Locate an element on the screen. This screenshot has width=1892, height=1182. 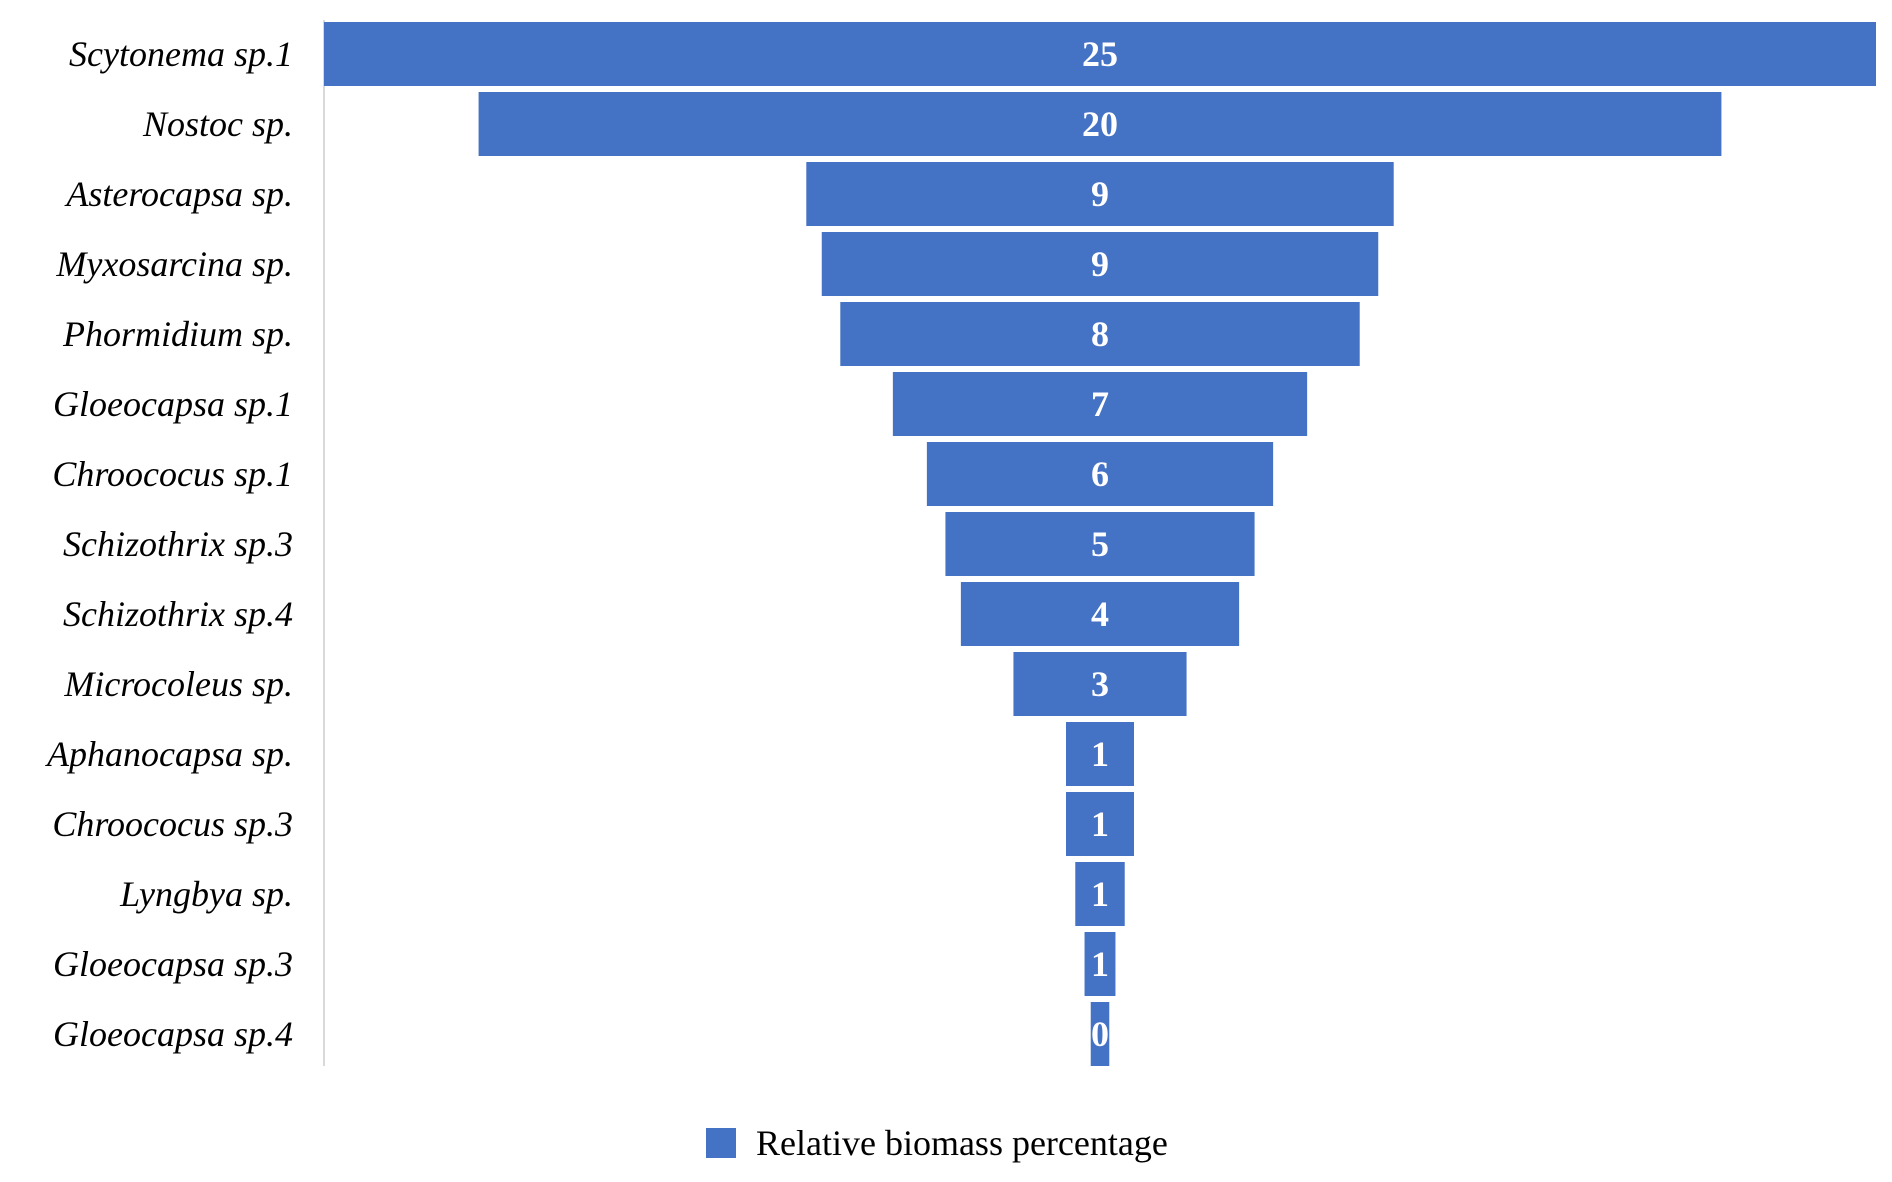
data-label: 5 is located at coordinates (1100, 544).